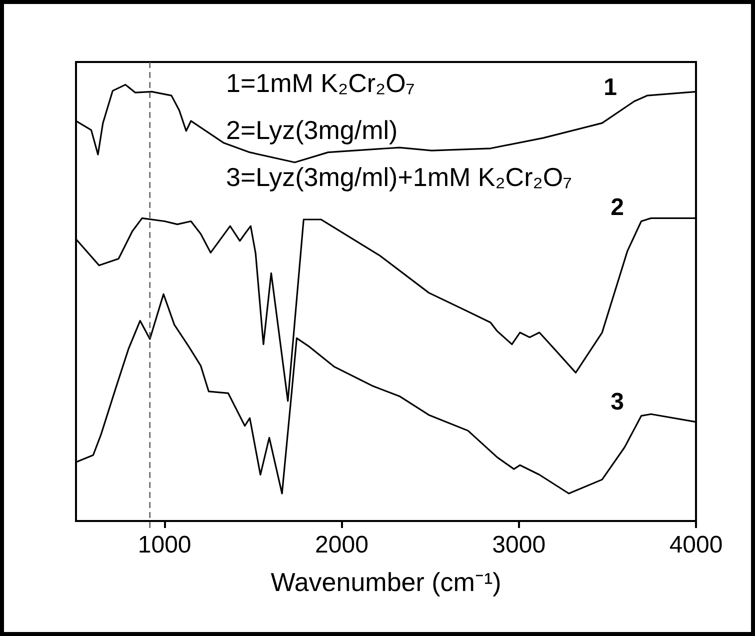  Describe the element at coordinates (617, 402) in the screenshot. I see `series-label: 3` at that location.